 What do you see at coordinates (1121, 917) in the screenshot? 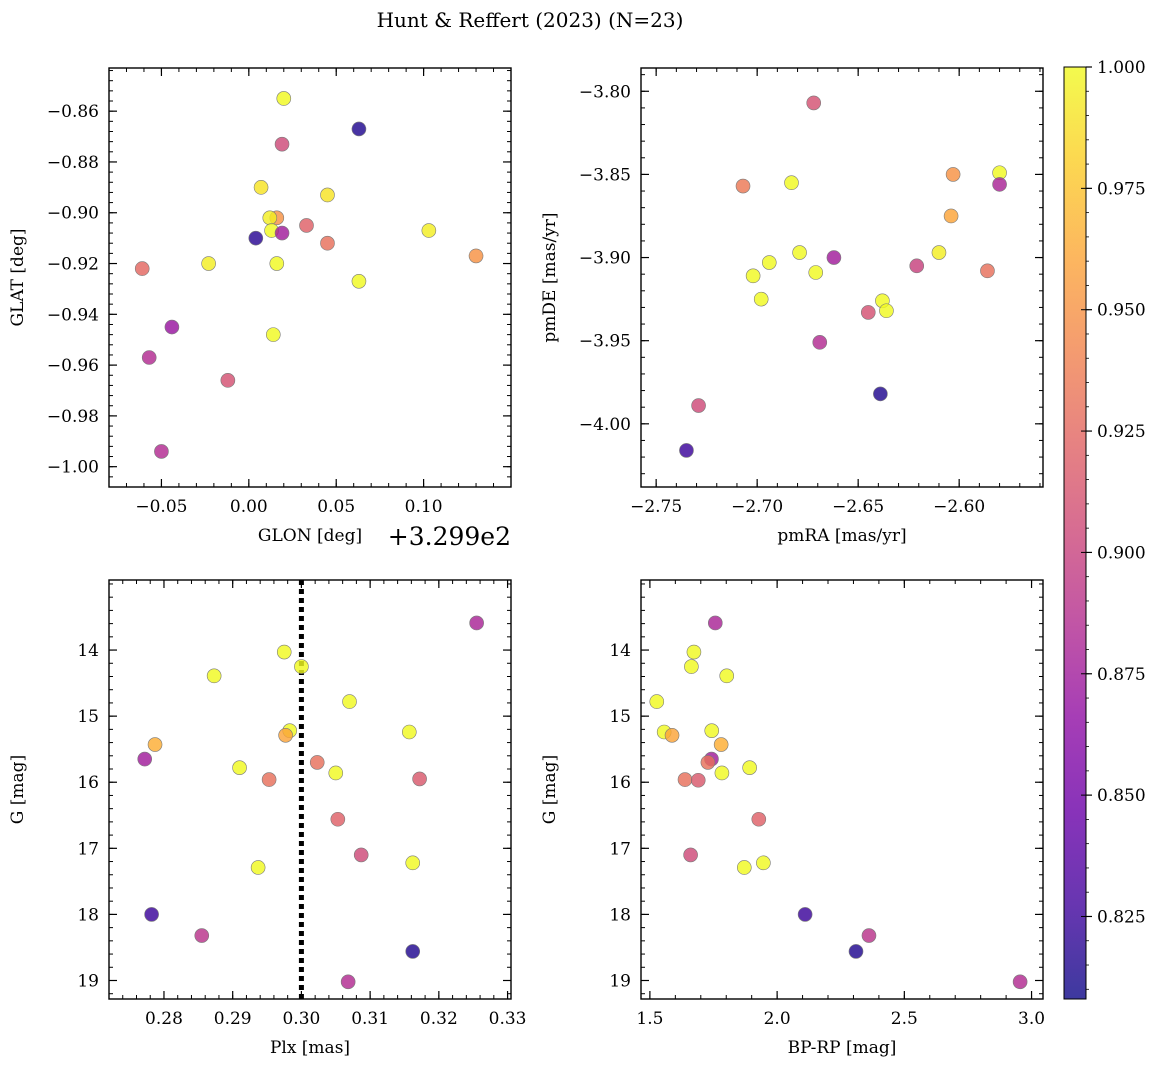
I see `colorbar-tick-label: 0.825` at bounding box center [1121, 917].